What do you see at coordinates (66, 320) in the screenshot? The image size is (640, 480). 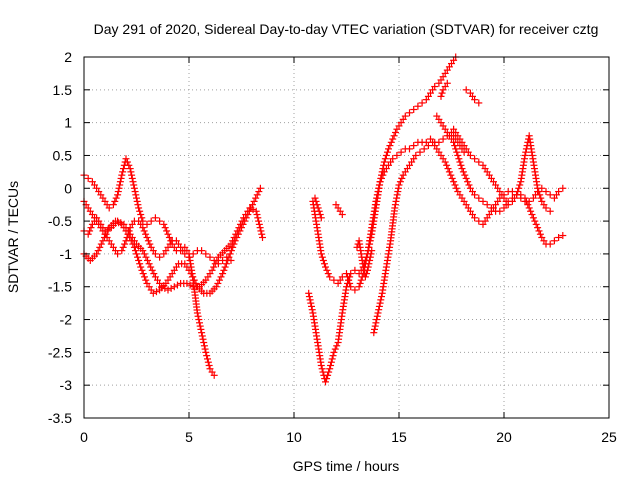 I see `y-tick-label: -2` at bounding box center [66, 320].